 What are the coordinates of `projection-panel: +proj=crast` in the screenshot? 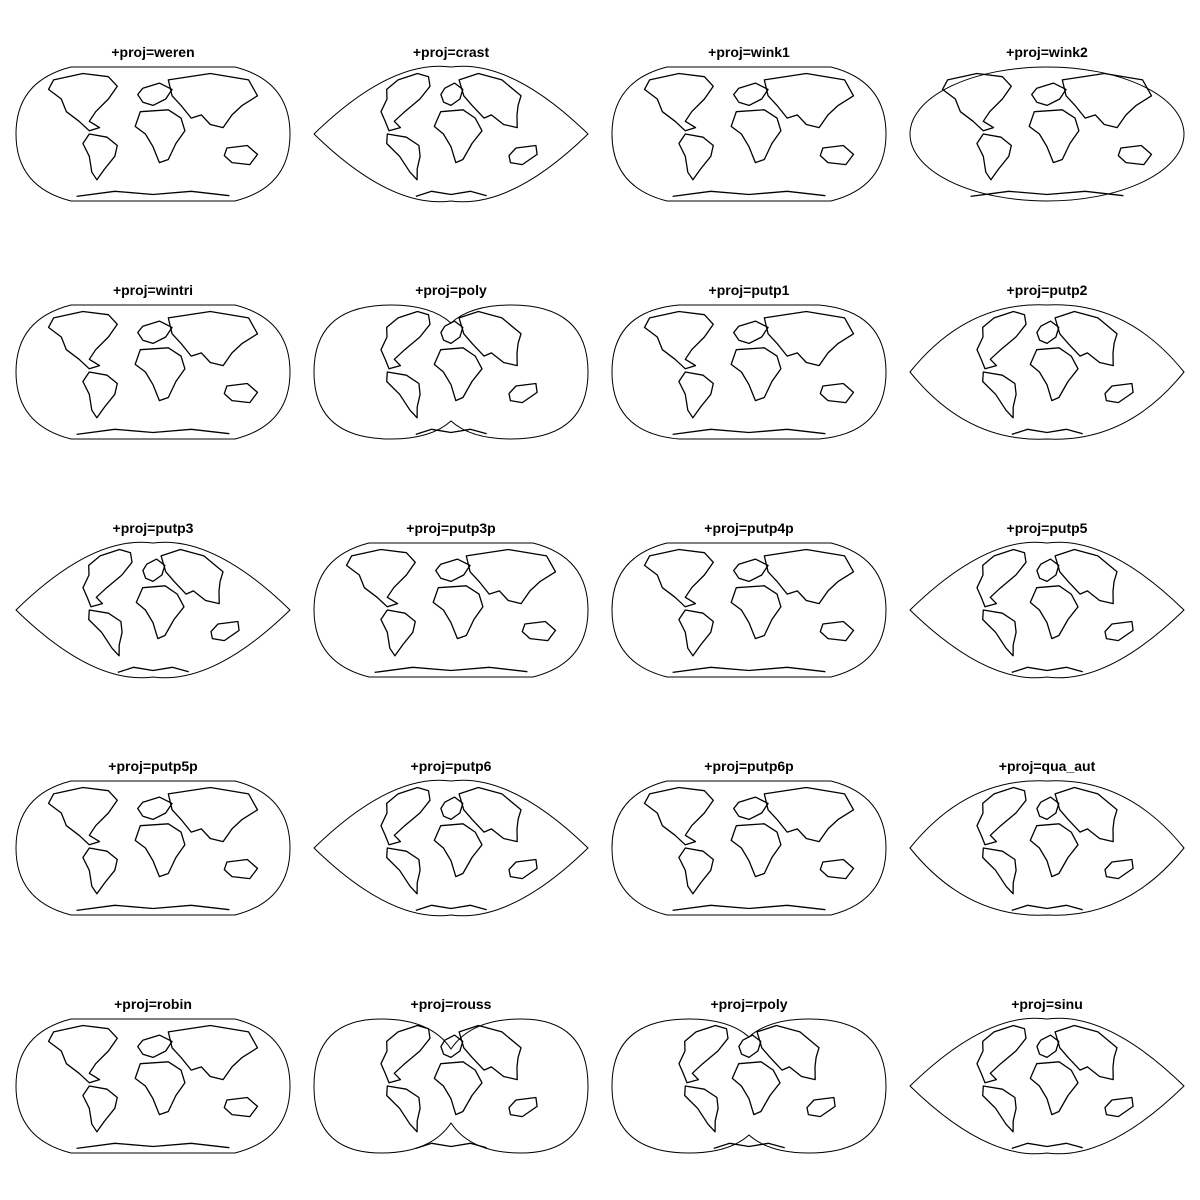 It's located at (451, 119).